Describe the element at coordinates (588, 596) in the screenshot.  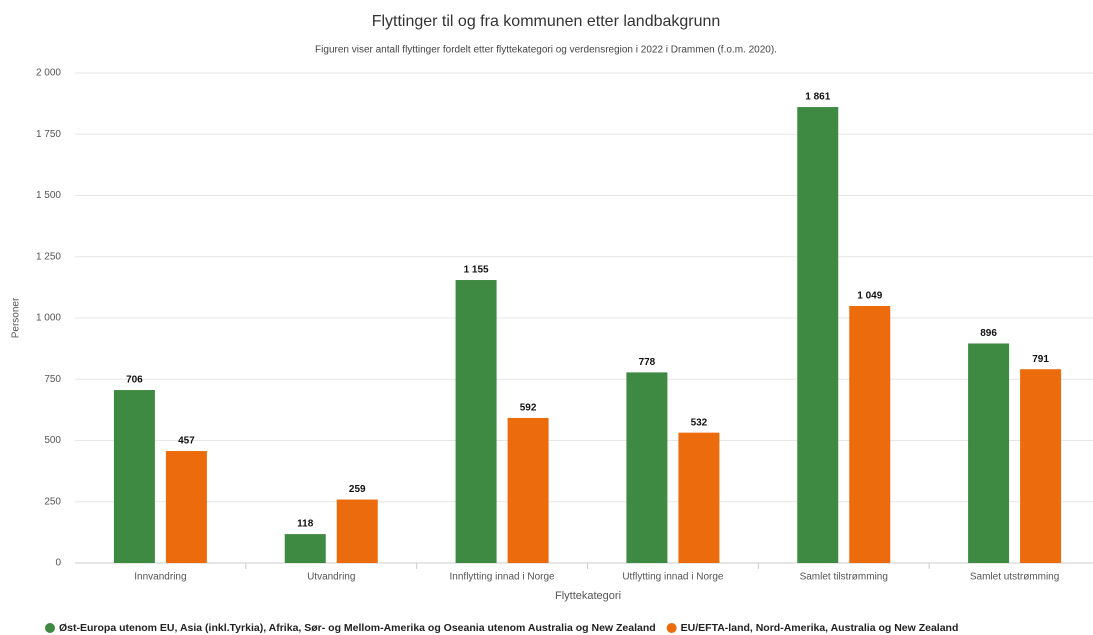
I see `x-axis-label: Flyttekategori` at that location.